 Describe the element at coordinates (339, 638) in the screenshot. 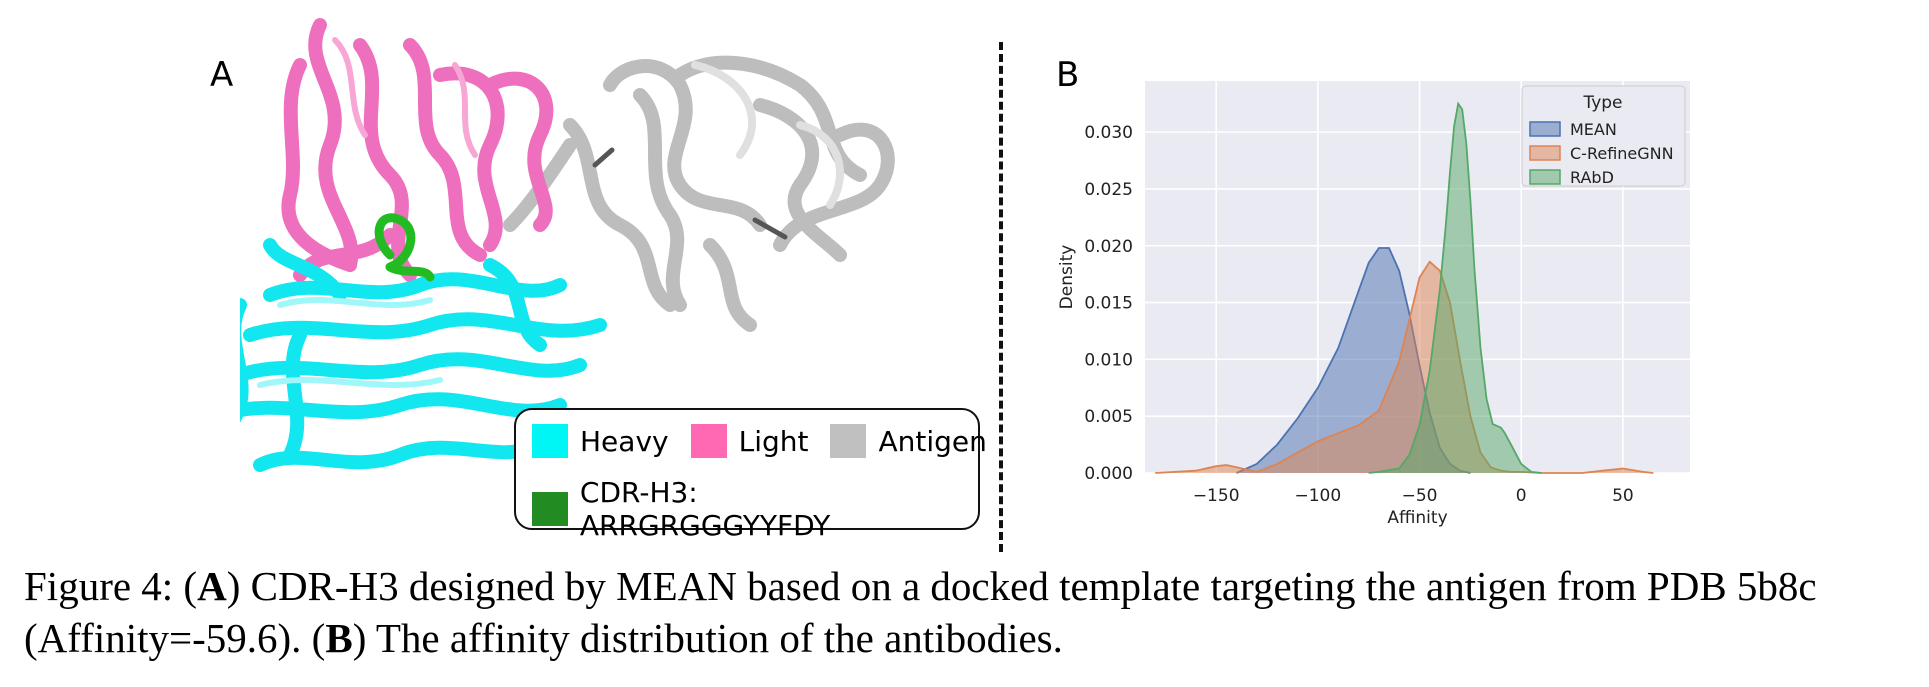

I see `caption-ref-b: B` at that location.